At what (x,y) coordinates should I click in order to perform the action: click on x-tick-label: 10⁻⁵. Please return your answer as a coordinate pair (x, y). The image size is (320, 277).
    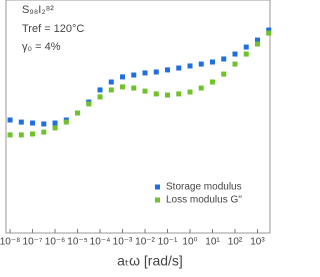
    Looking at the image, I should click on (77, 242).